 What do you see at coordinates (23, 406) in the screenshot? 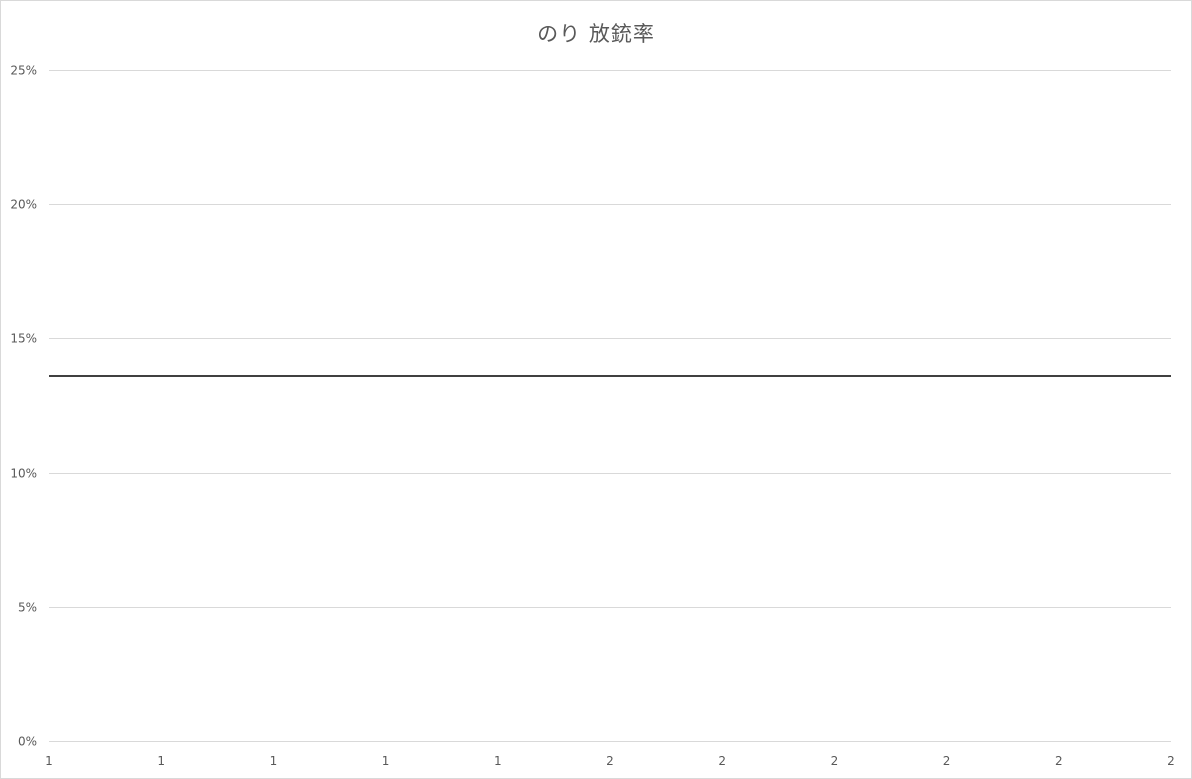
I see `y-axis: 0% 5% 10% 15% 20% 25%` at bounding box center [23, 406].